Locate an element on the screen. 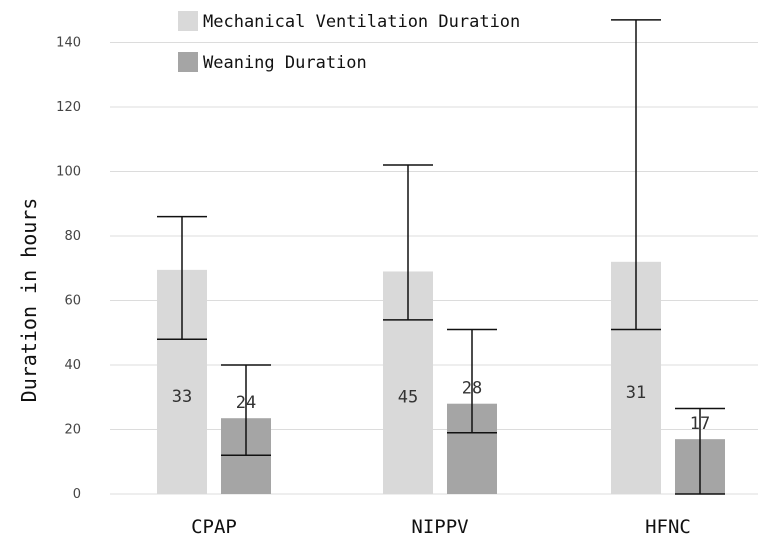  y-tick-label: 60 is located at coordinates (72, 301).